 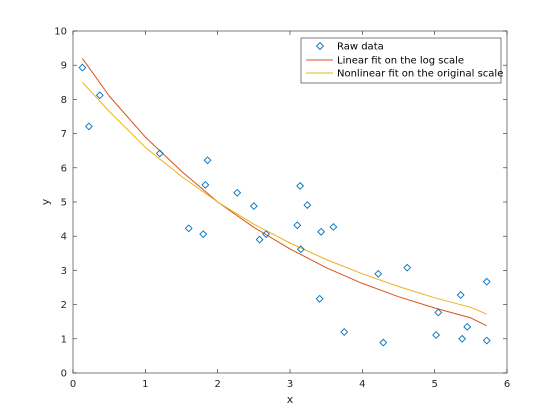 I want to click on y-tick-label: 1, so click(x=64, y=339).